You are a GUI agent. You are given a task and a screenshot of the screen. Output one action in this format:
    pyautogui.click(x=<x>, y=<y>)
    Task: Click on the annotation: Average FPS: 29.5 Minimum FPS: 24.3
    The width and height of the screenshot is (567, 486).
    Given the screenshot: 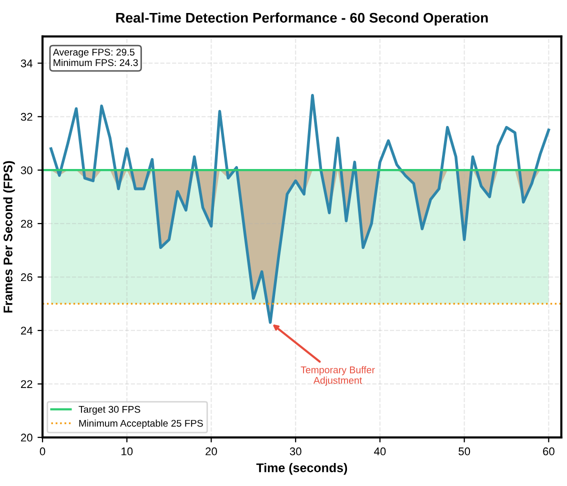 What is the action you would take?
    pyautogui.click(x=95, y=57)
    